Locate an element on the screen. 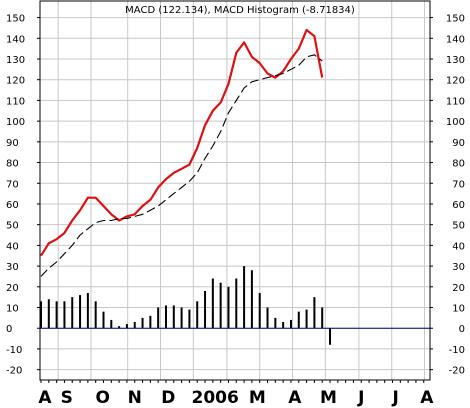 Image resolution: width=470 pixels, height=408 pixels. y-tick-label-left: 150 is located at coordinates (15, 19).